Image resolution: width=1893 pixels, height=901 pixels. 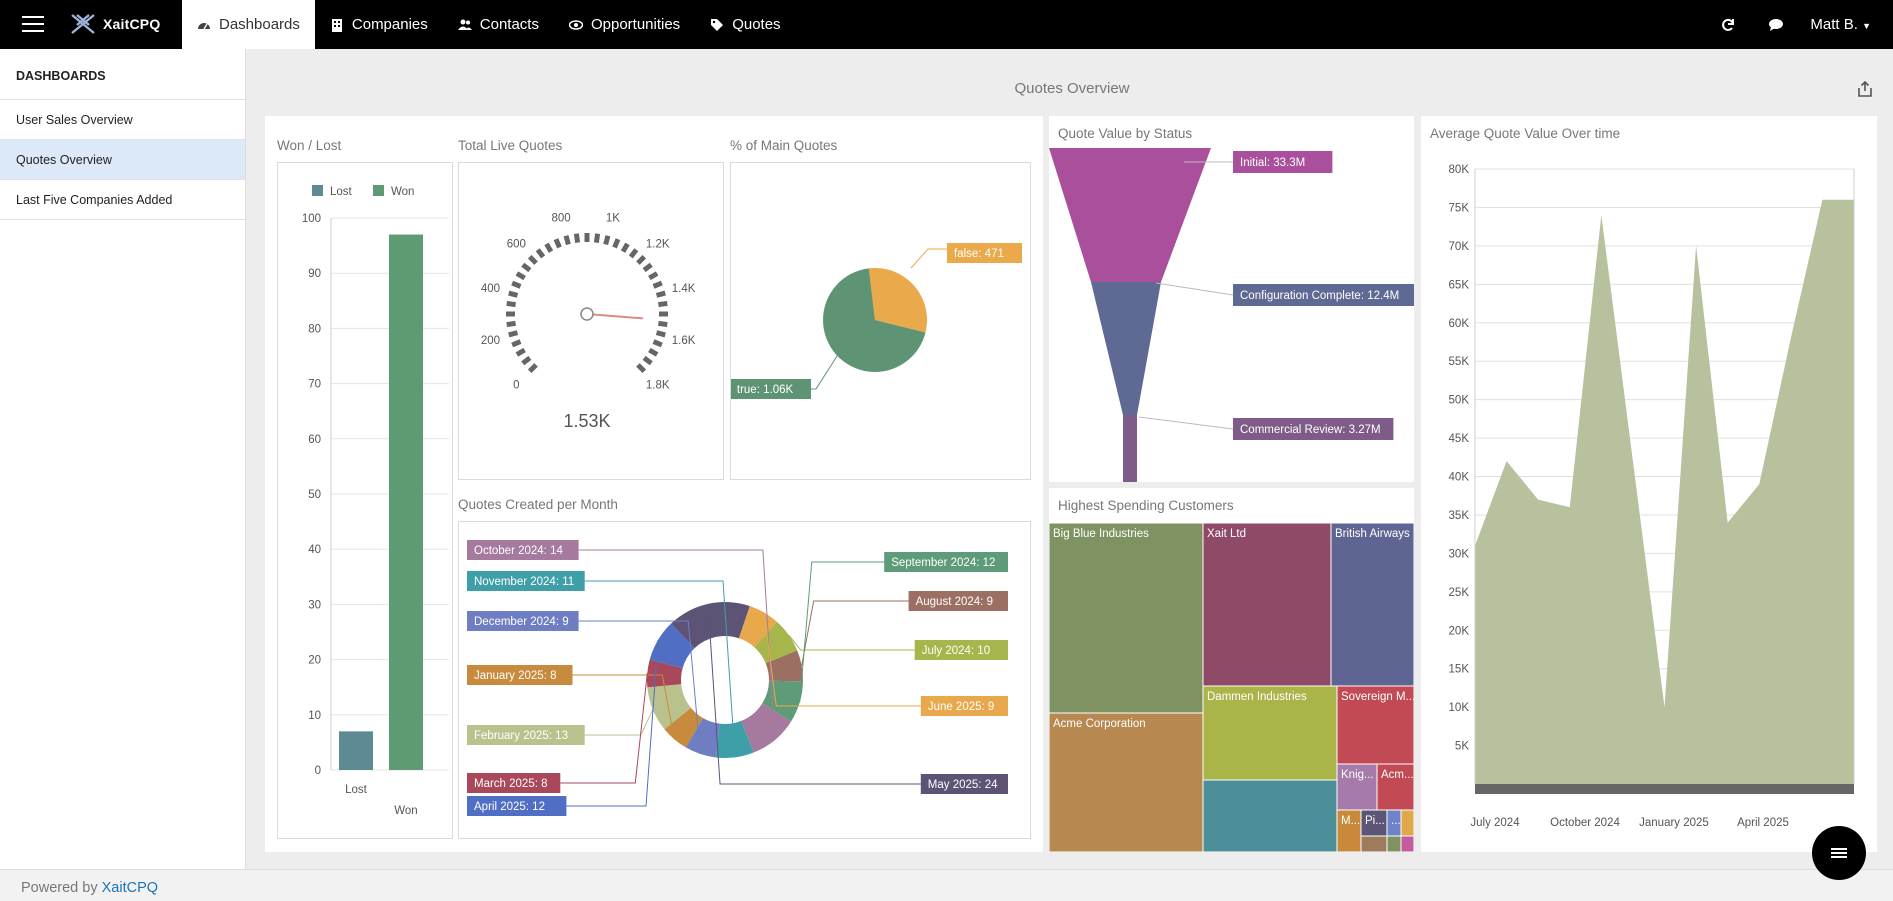 What do you see at coordinates (1525, 133) in the screenshot?
I see `avg-value-title: Average Quote Value Over time` at bounding box center [1525, 133].